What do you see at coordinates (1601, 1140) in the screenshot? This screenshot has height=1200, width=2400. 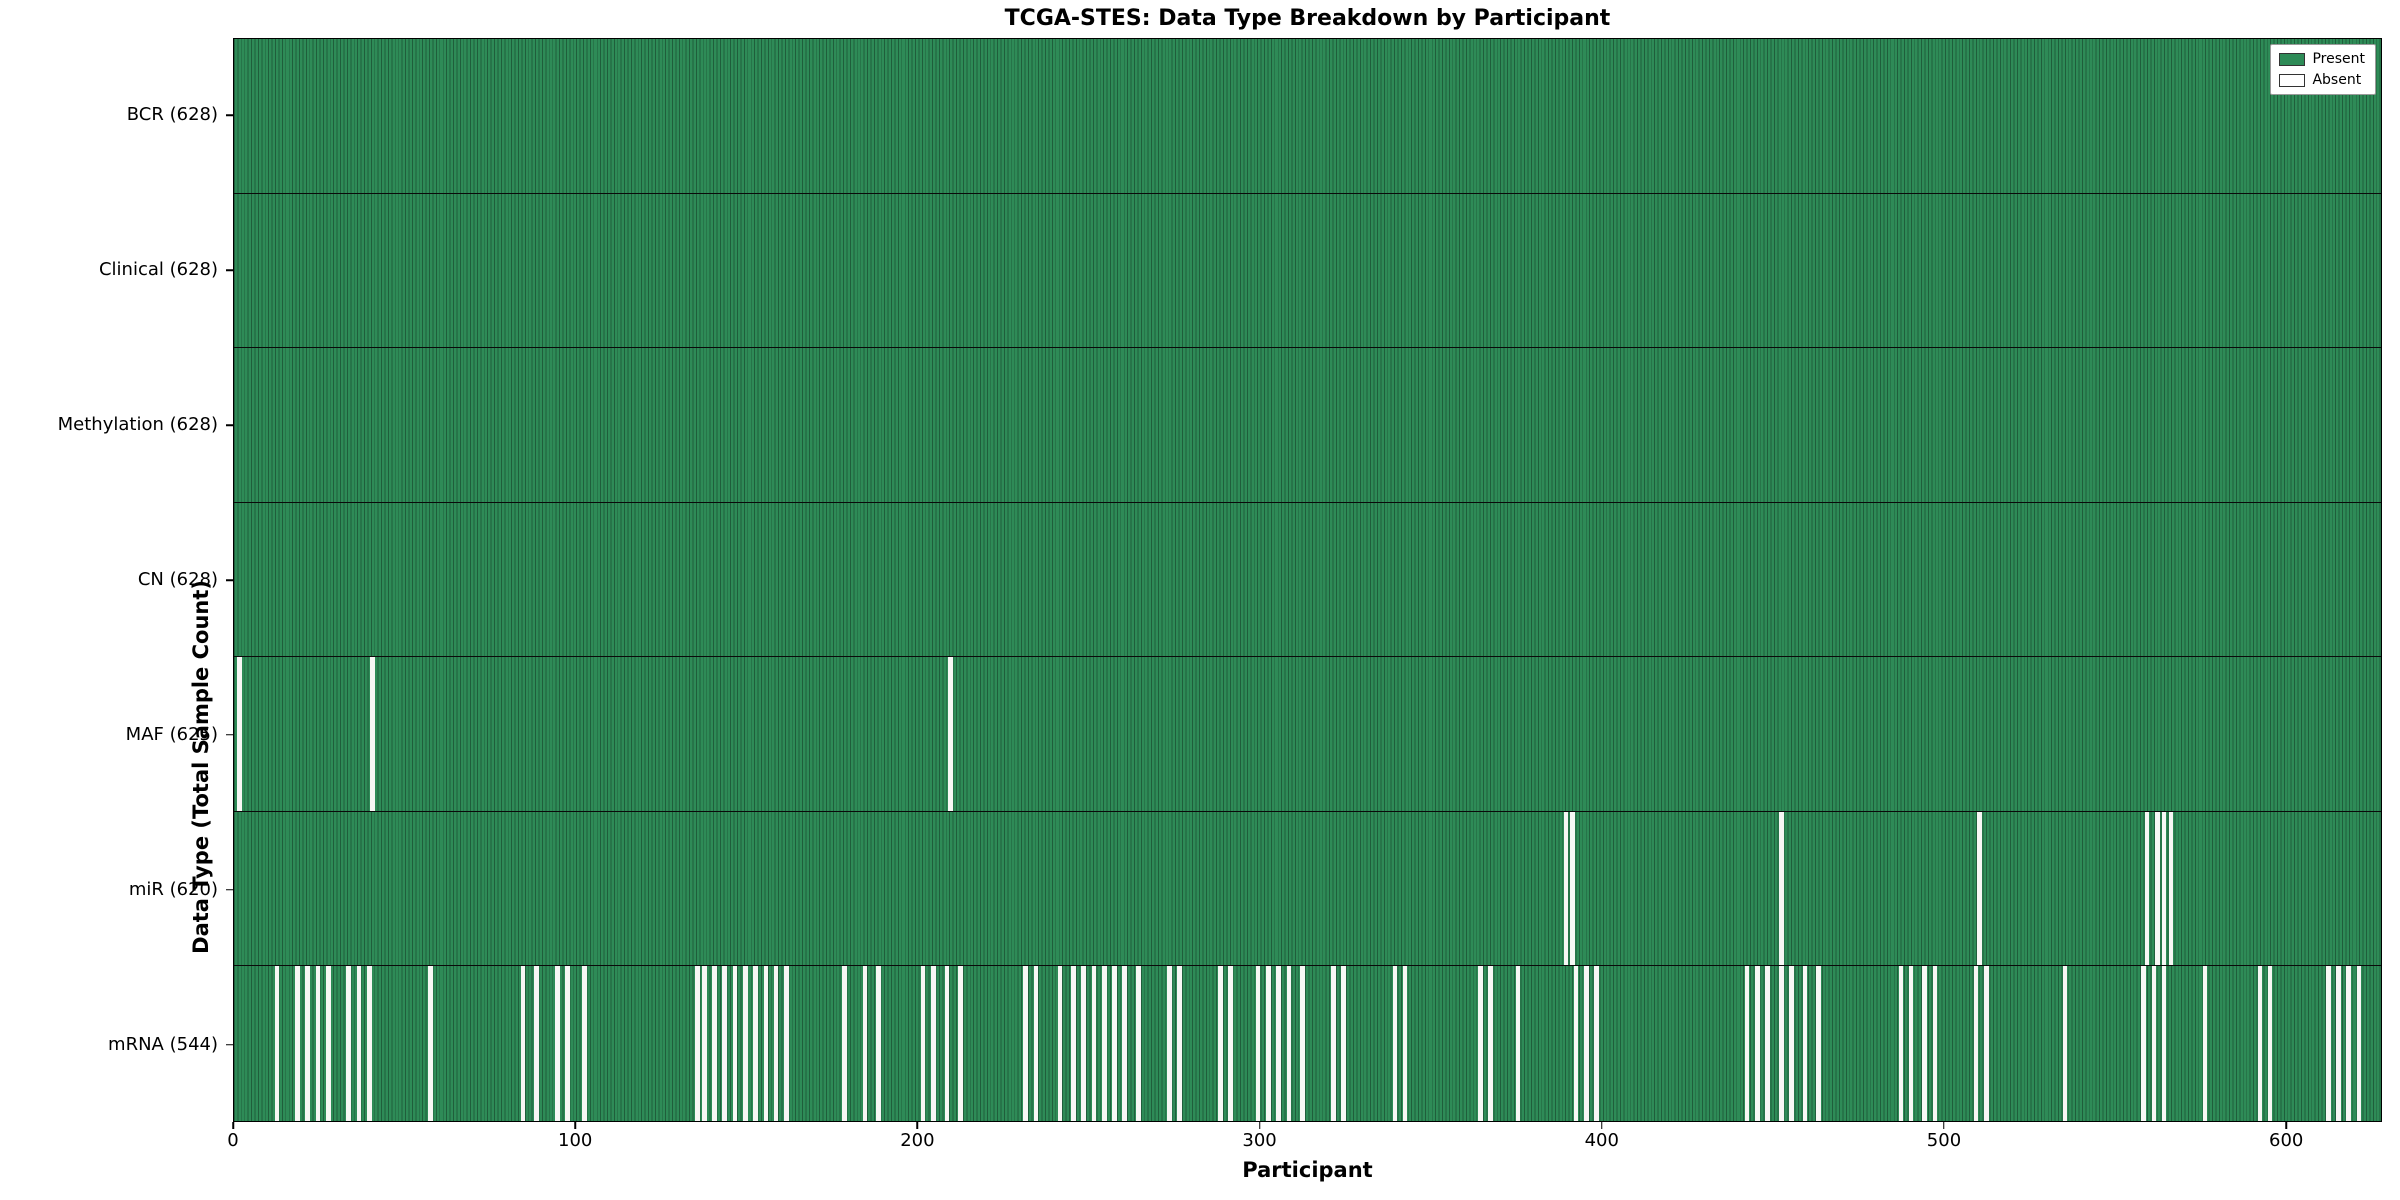 I see `x-tick-label: 400` at bounding box center [1601, 1140].